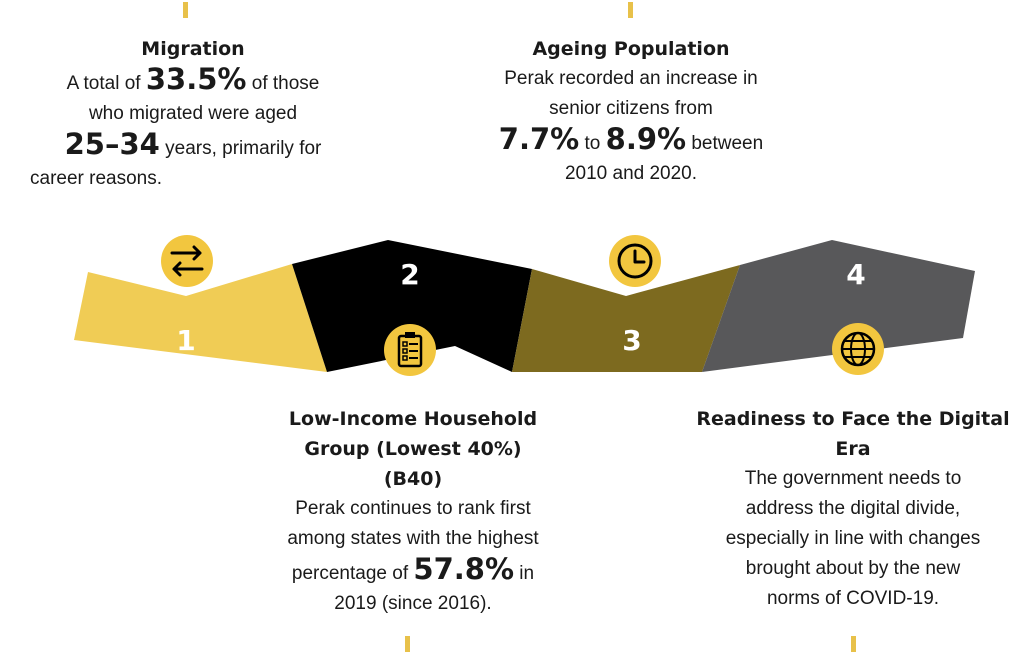 The width and height of the screenshot is (1024, 656). Describe the element at coordinates (240, 148) in the screenshot. I see `migration-text-4: years, primarily for` at that location.